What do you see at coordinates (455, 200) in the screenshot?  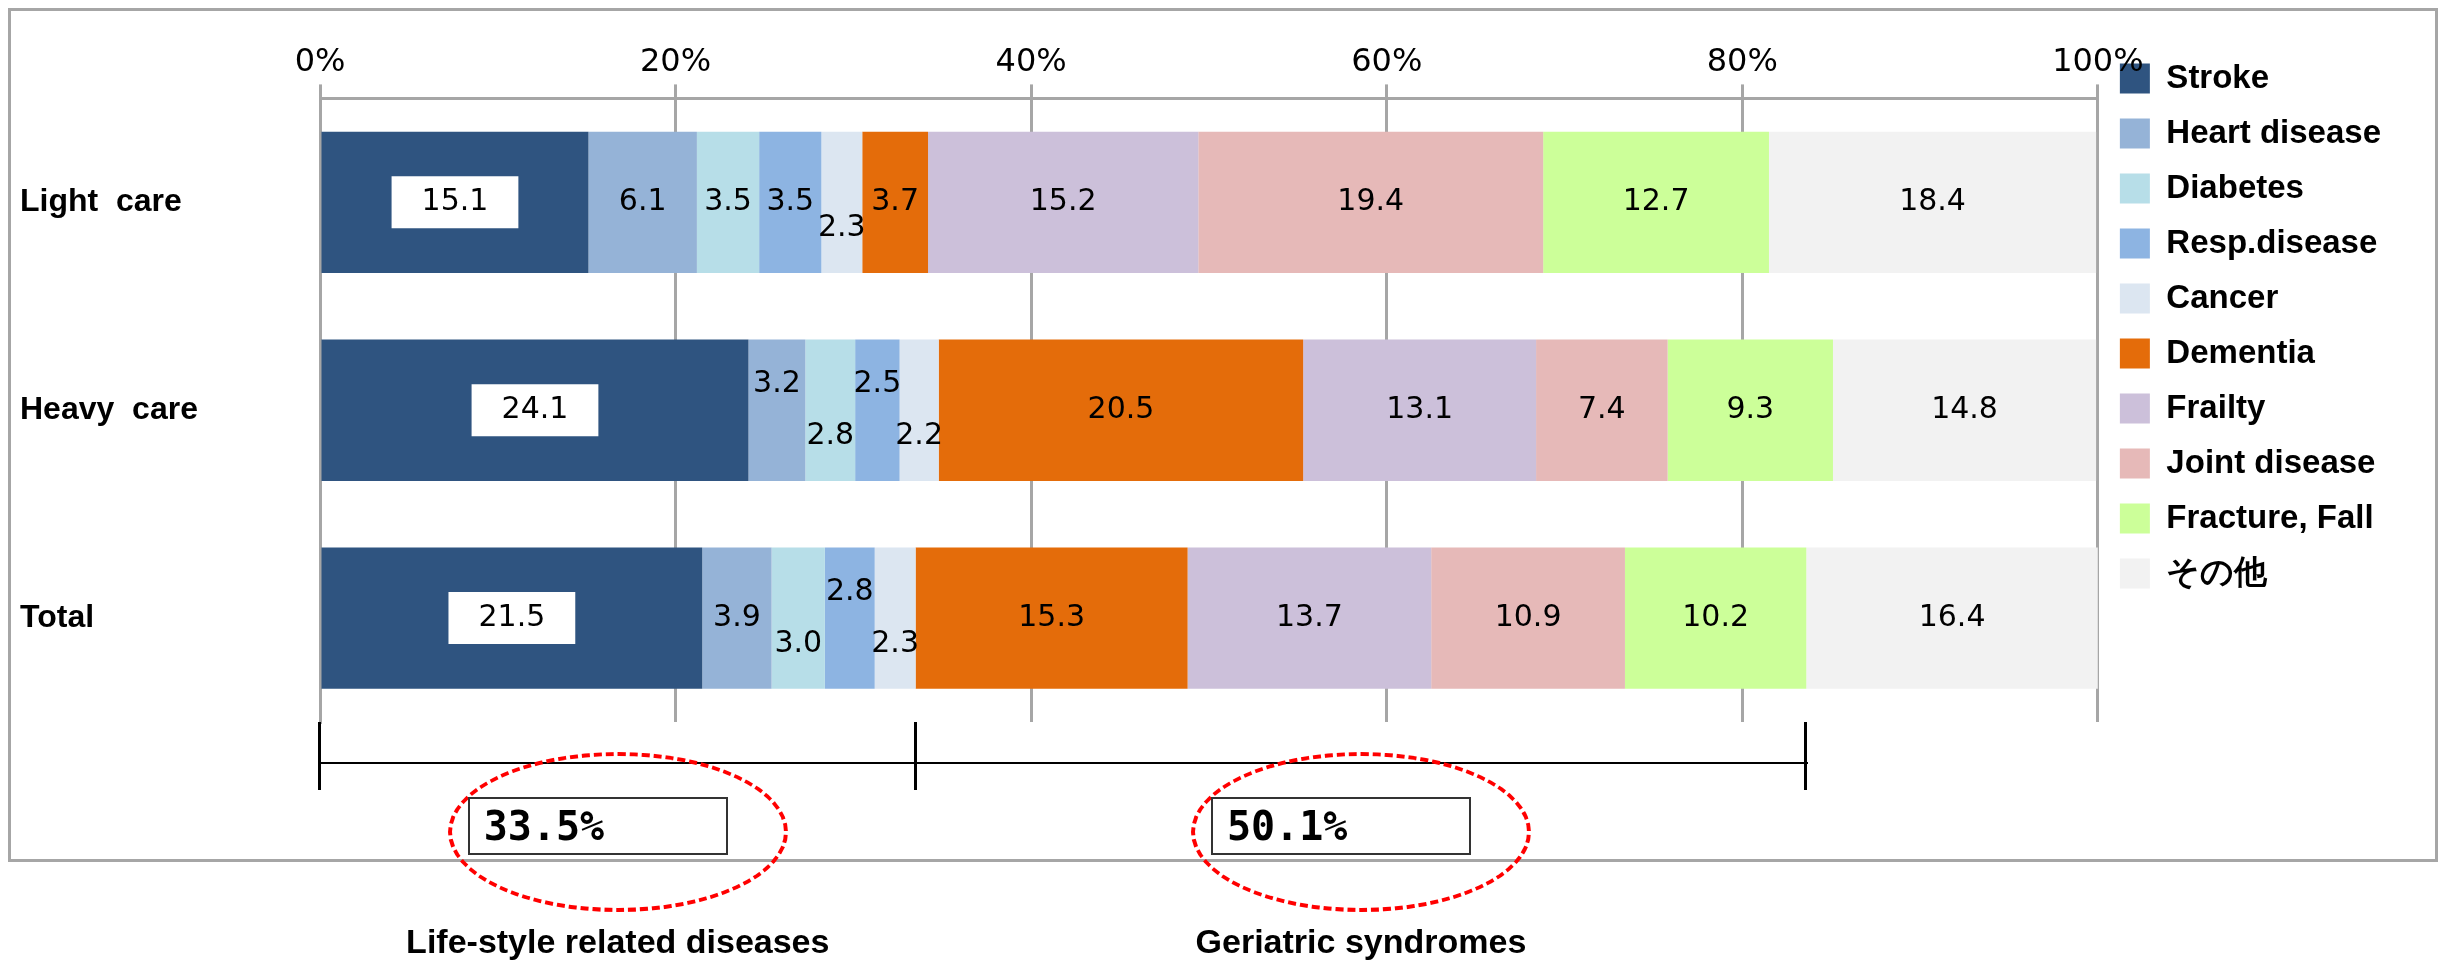 I see `data-label: 15.1` at bounding box center [455, 200].